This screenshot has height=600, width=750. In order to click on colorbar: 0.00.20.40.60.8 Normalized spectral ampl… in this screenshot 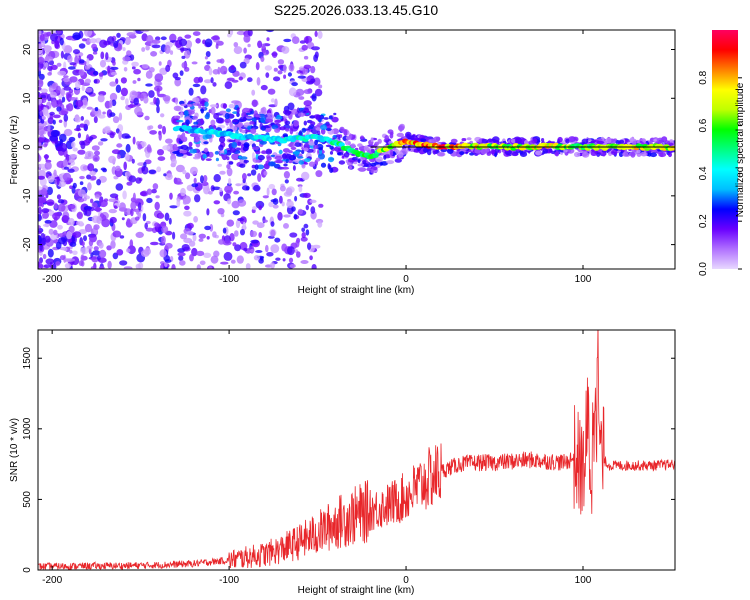, I will do `click(720, 153)`.